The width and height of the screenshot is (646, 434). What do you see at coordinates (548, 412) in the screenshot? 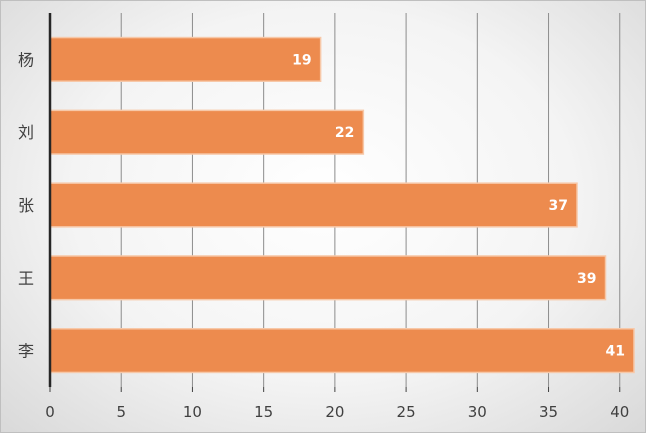
I see `x-tick-label-35: 35` at bounding box center [548, 412].